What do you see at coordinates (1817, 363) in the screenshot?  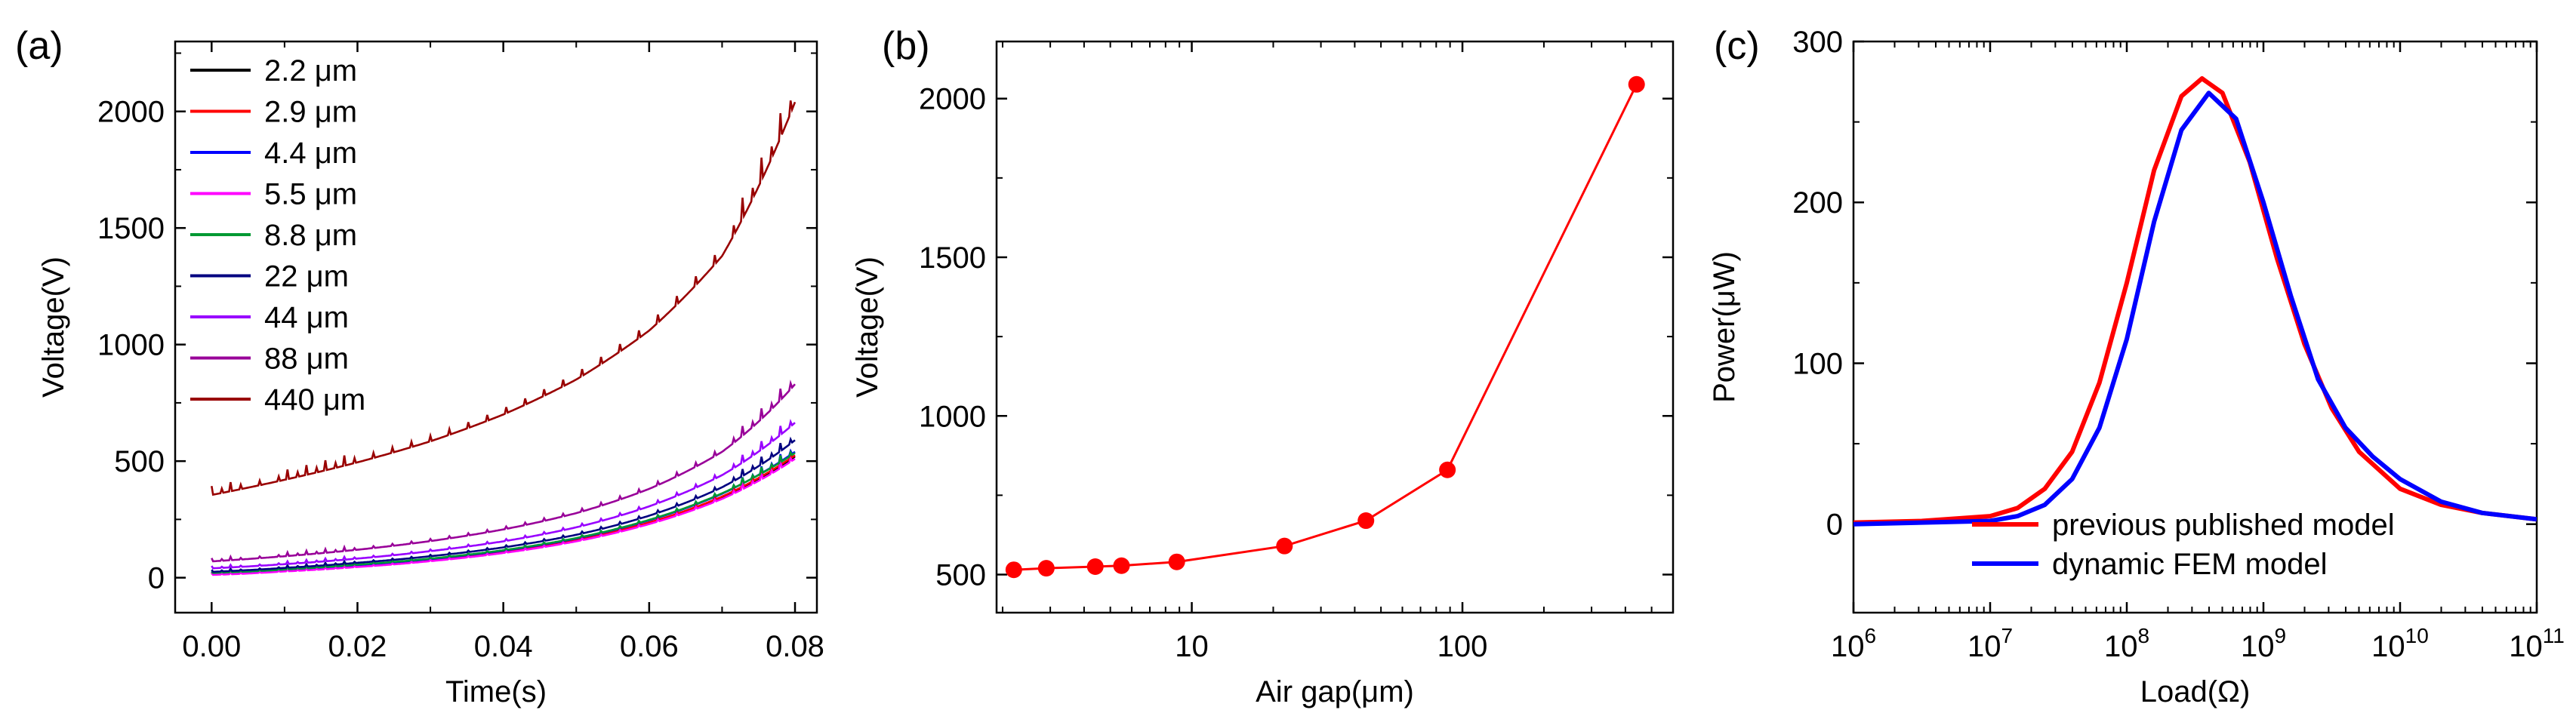 I see `y-tick-label: 100` at bounding box center [1817, 363].